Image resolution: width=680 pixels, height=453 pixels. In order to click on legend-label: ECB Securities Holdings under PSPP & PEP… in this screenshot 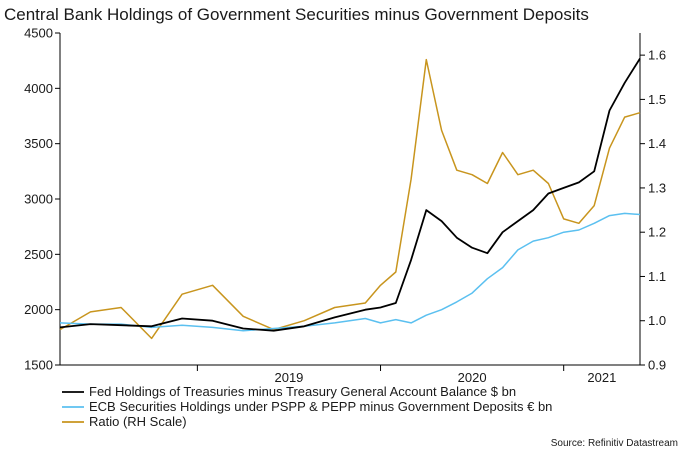, I will do `click(320, 406)`.